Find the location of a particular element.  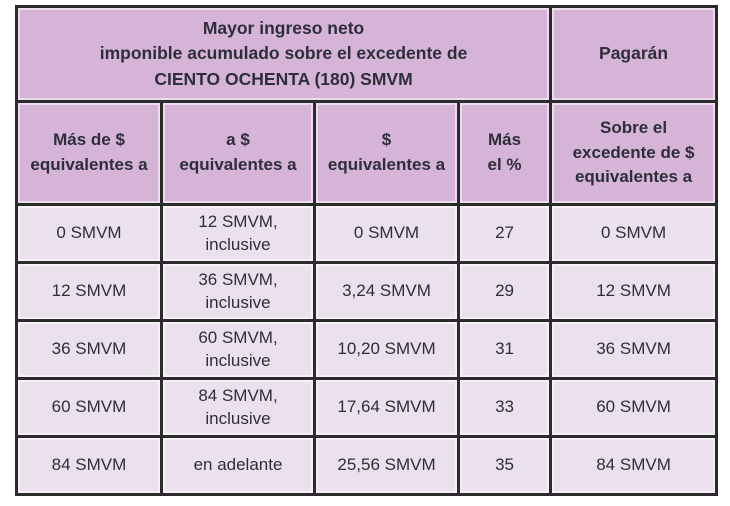

table-cell: 84 SMVM, inclusive is located at coordinates (238, 407).